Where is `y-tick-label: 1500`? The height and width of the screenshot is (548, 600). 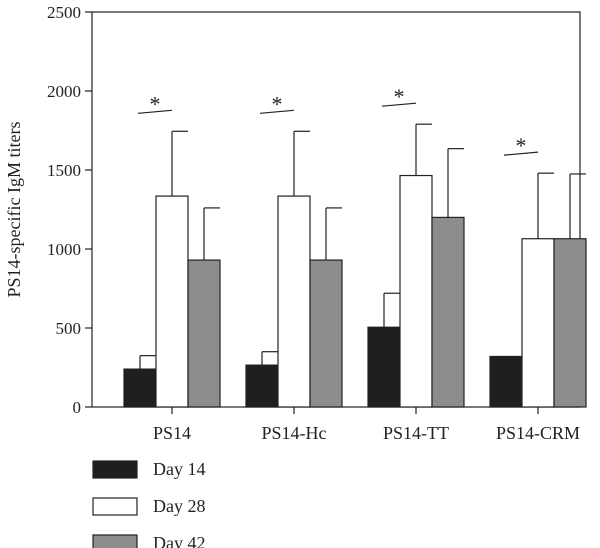
y-tick-label: 1500 is located at coordinates (64, 170).